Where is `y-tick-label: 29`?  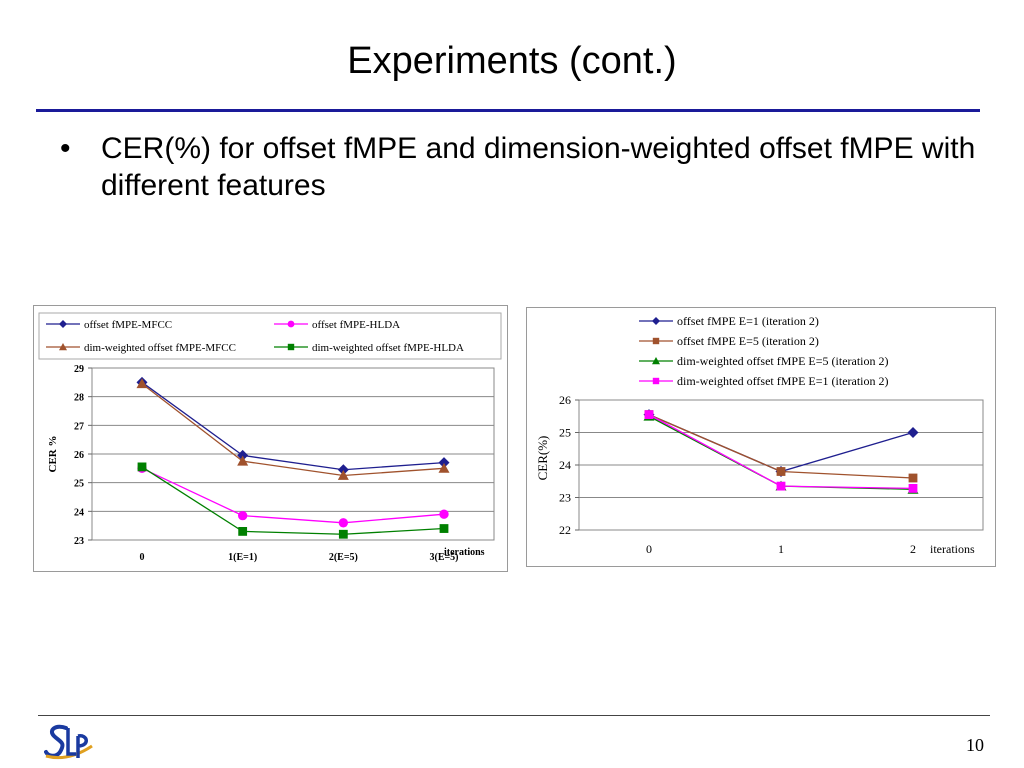
y-tick-label: 29 is located at coordinates (79, 369).